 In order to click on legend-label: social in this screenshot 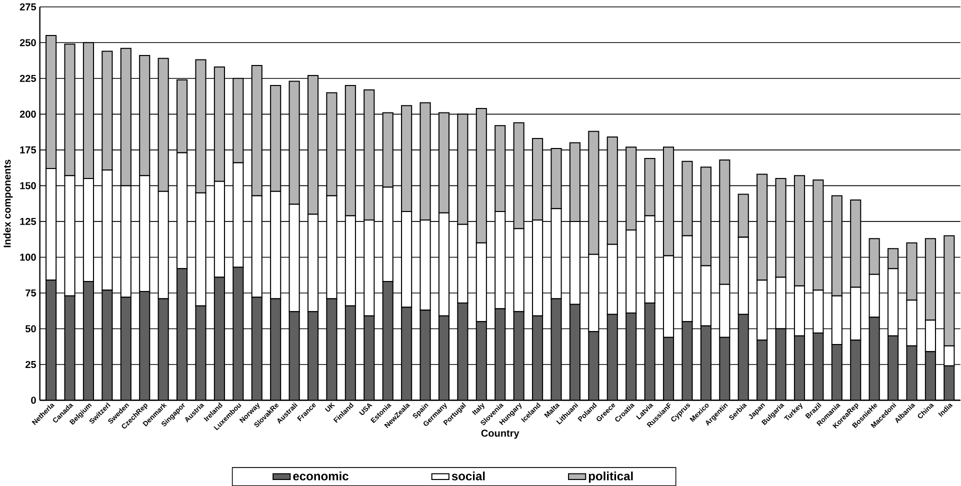, I will do `click(468, 475)`.